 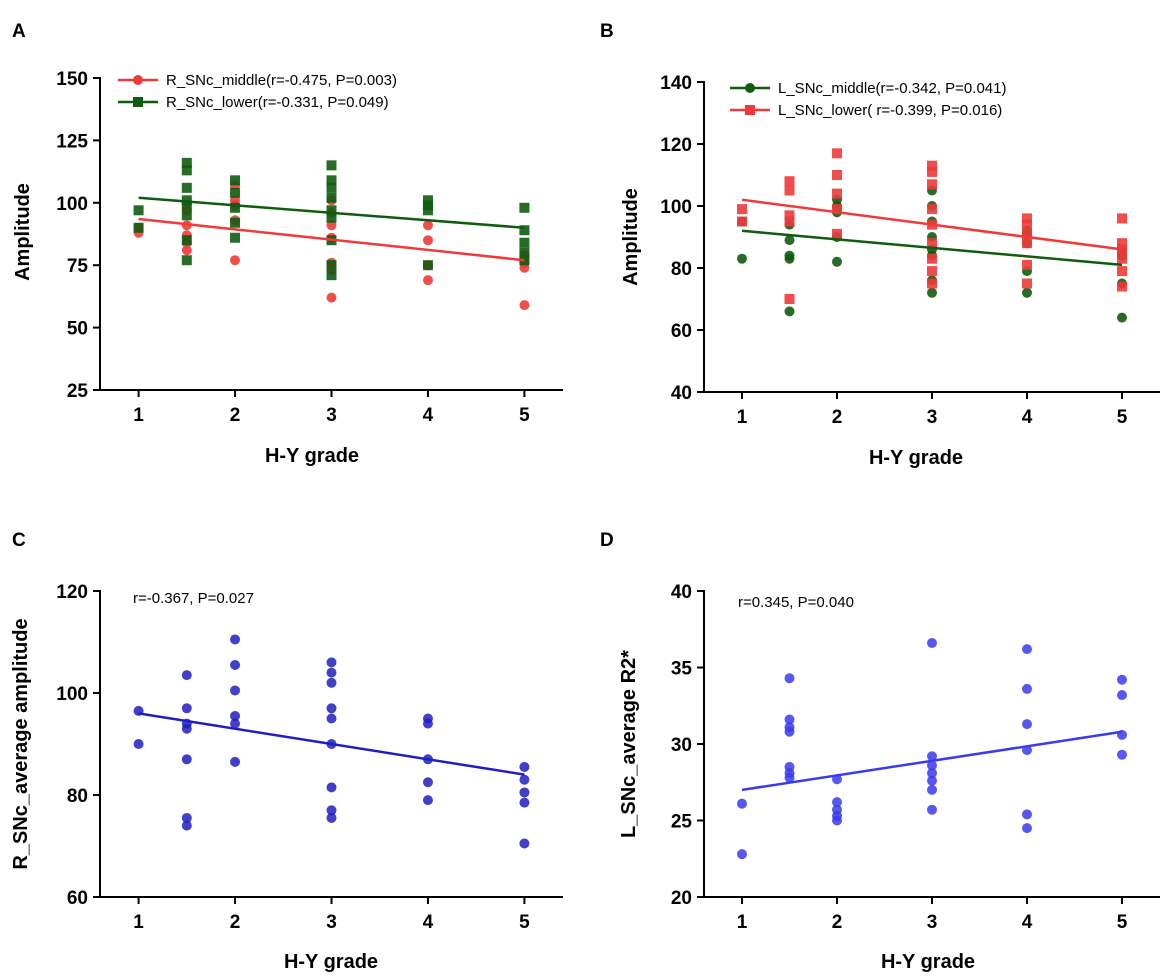 I want to click on stats-annotation: r=0.345, P=0.040, so click(x=796, y=602).